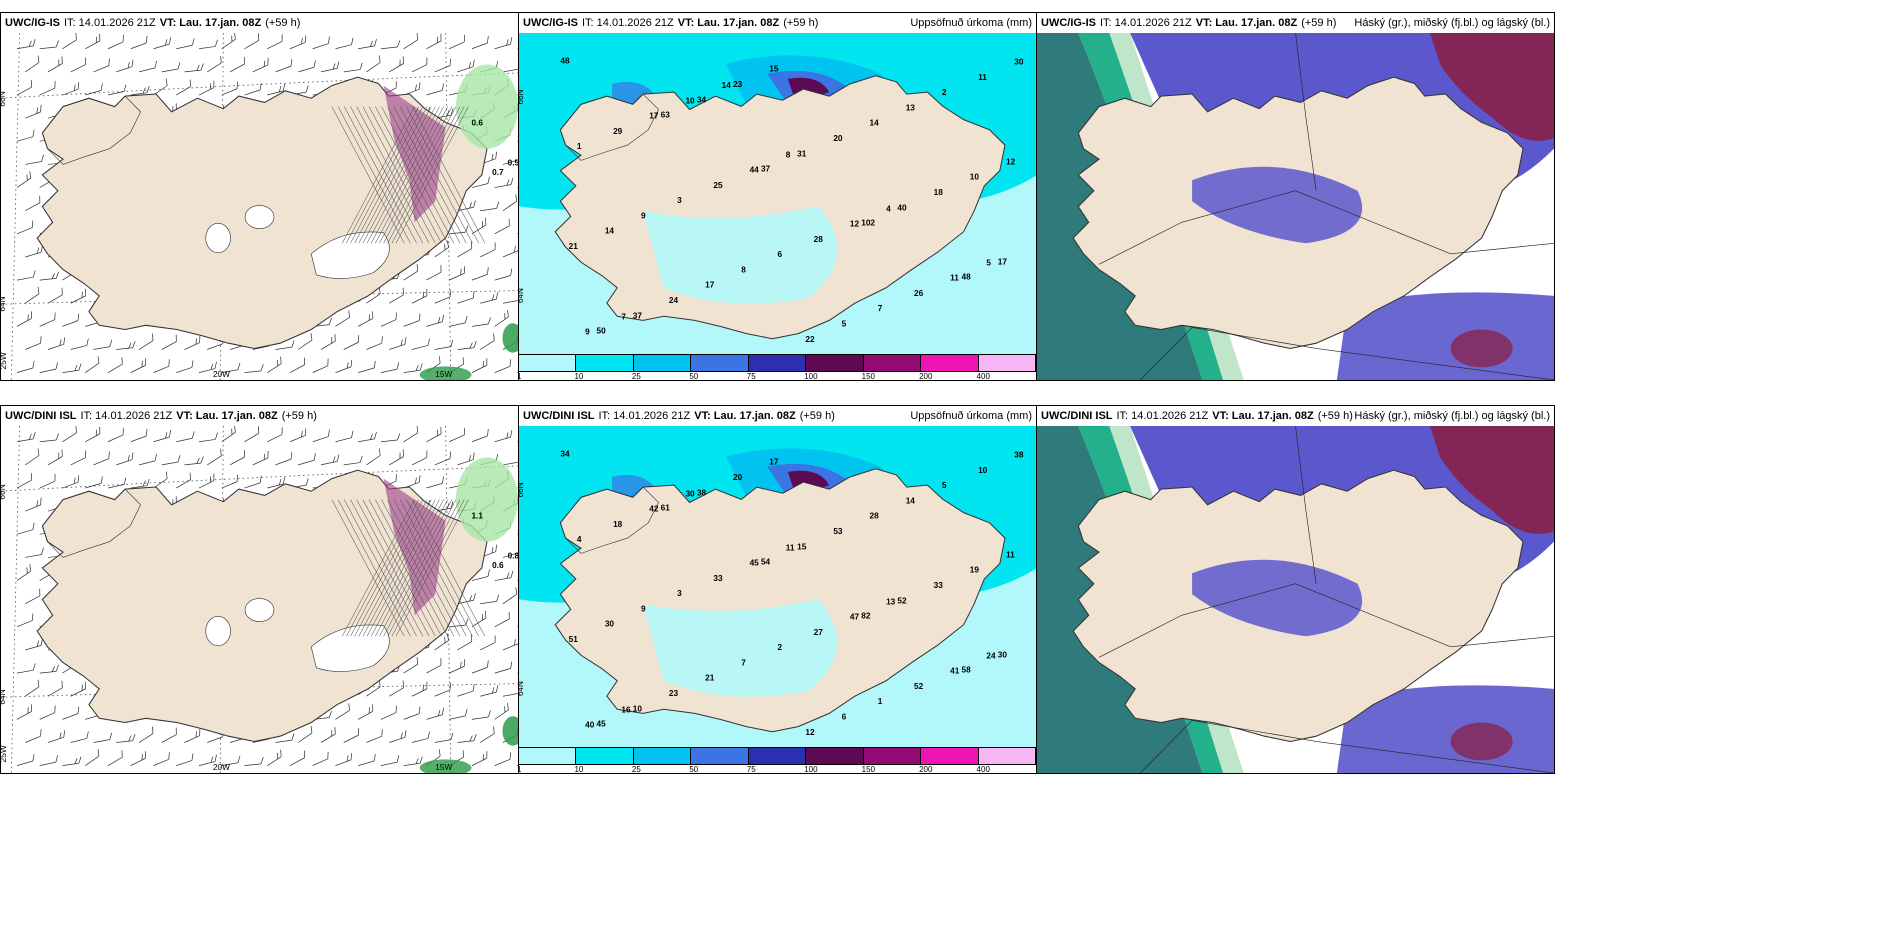 This screenshot has height=950, width=1900. Describe the element at coordinates (868, 769) in the screenshot. I see `legend-tick: 150` at that location.